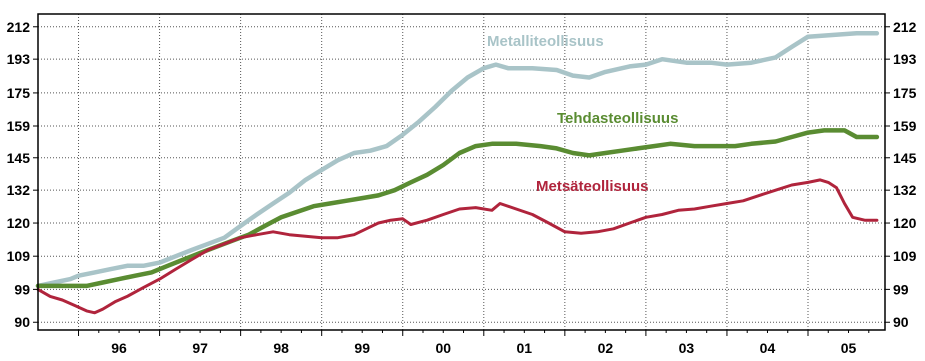 This screenshot has width=925, height=361. What do you see at coordinates (19, 223) in the screenshot?
I see `y-tick-label-left: 120` at bounding box center [19, 223].